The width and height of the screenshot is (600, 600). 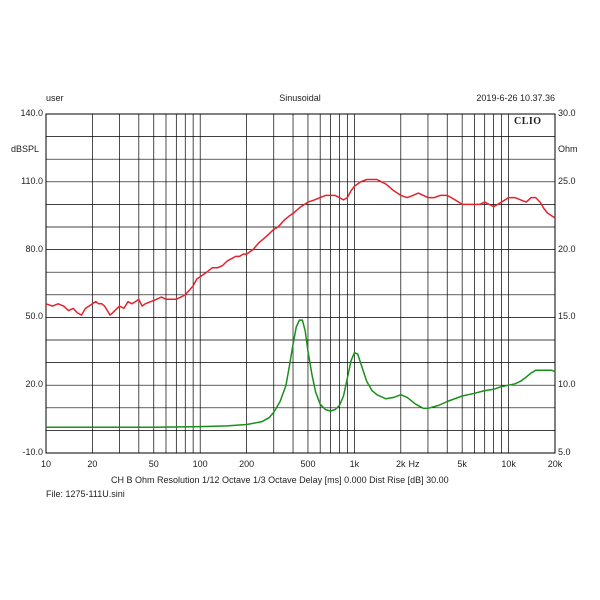 I want to click on x-tick-label: 5k, so click(x=462, y=464).